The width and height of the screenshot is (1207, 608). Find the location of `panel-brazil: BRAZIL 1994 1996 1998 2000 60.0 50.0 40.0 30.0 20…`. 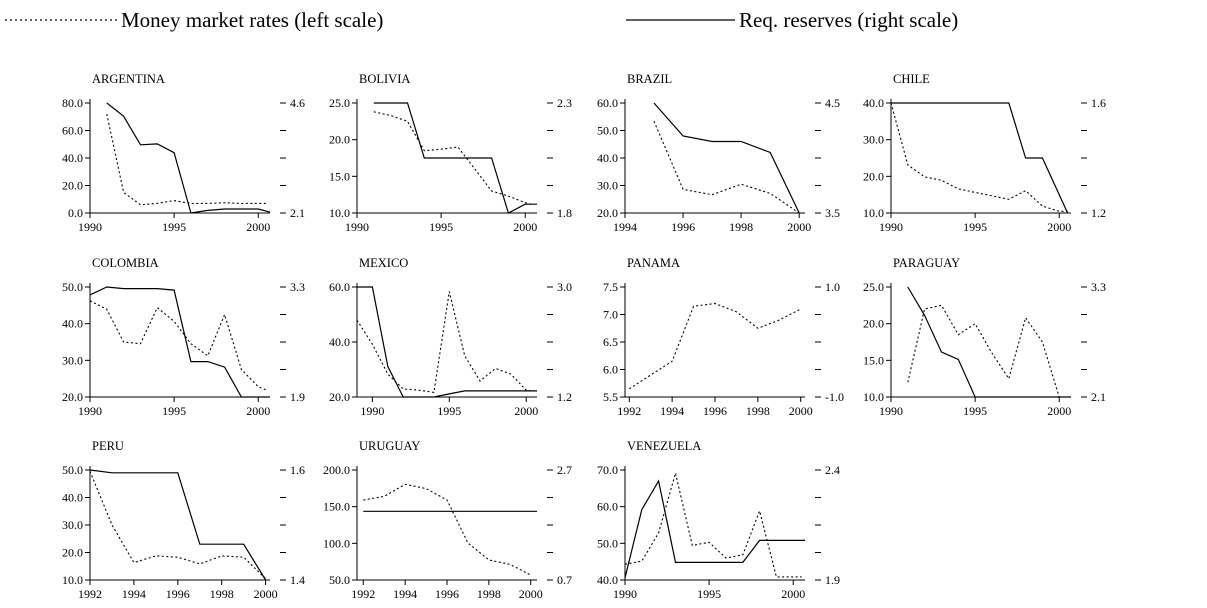

panel-brazil: BRAZIL 1994 1996 1998 2000 60.0 50.0 40.0 30.0 20… is located at coordinates (718, 153).